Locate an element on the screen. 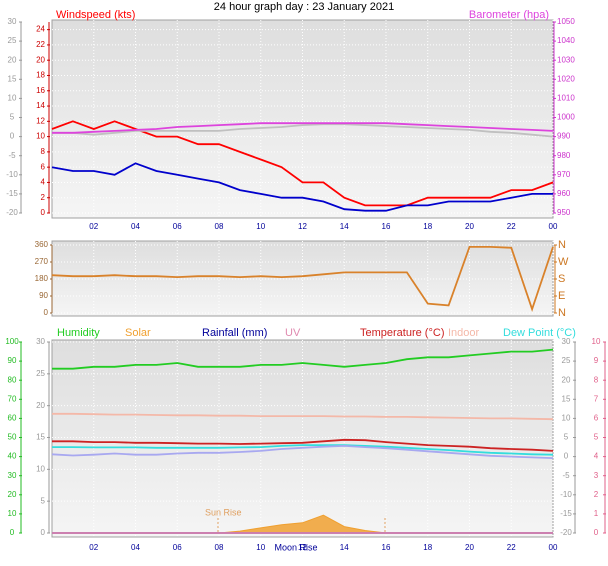  y-tick-label: 24 is located at coordinates (40, 29).